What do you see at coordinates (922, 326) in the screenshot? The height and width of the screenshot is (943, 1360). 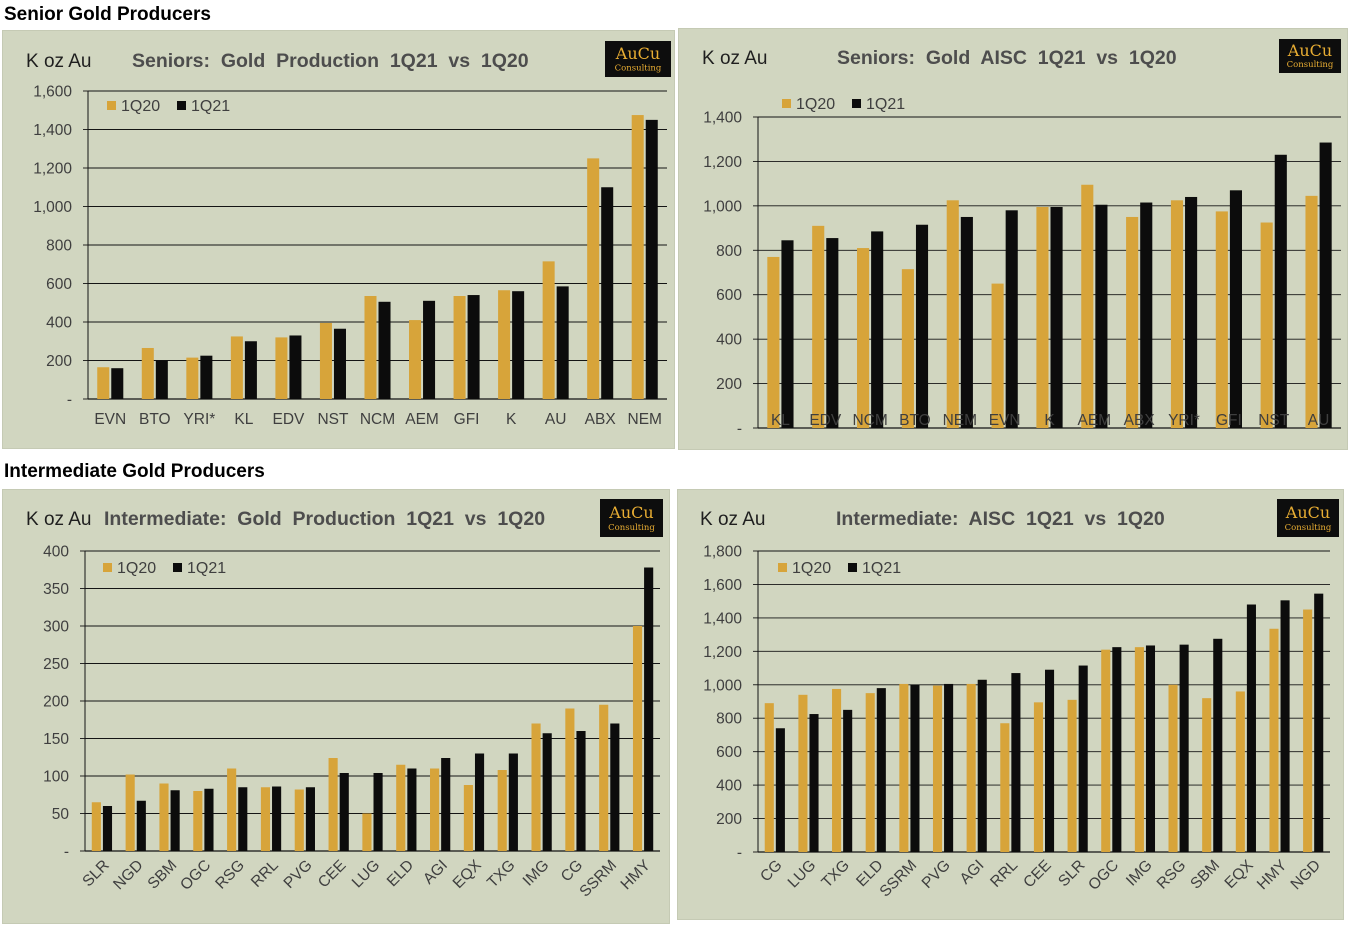 I see `bar-1q21-bto` at bounding box center [922, 326].